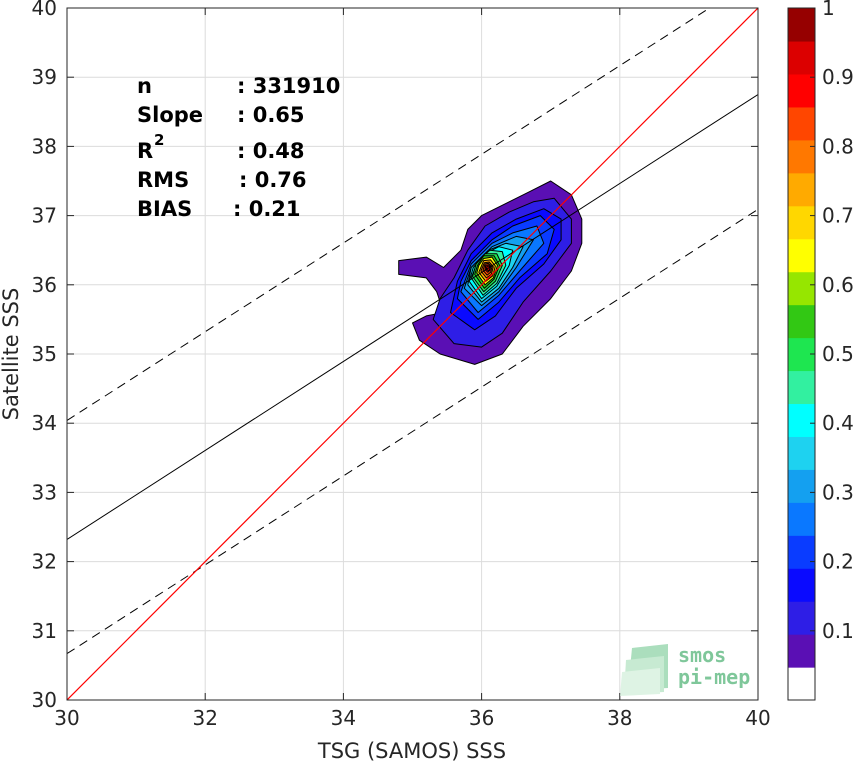 The image size is (855, 766). I want to click on colorbar-ticks: 0.1 0.2 0.3 0.4 0.5 0.6 0.7 0.8 0.9 1, so click(832, 321).